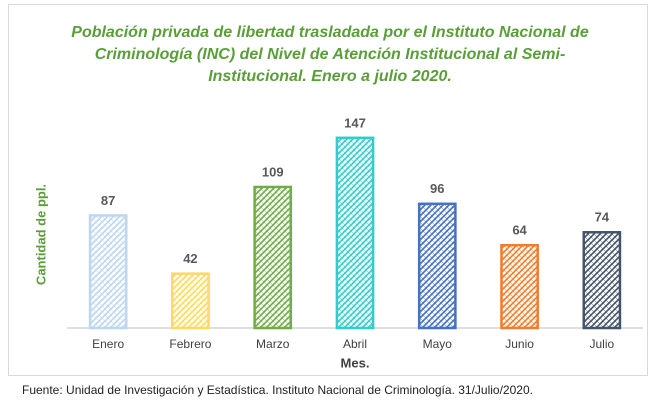 The width and height of the screenshot is (656, 414). I want to click on data-label: 64, so click(519, 230).